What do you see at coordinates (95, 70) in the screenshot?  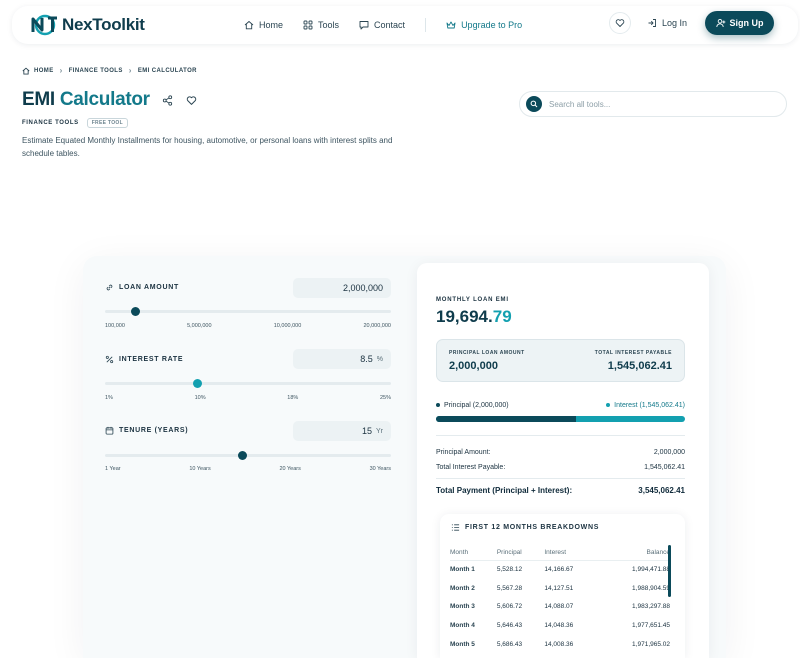 I see `breadcrumb-finance-tools: FINANCE TOOLS` at bounding box center [95, 70].